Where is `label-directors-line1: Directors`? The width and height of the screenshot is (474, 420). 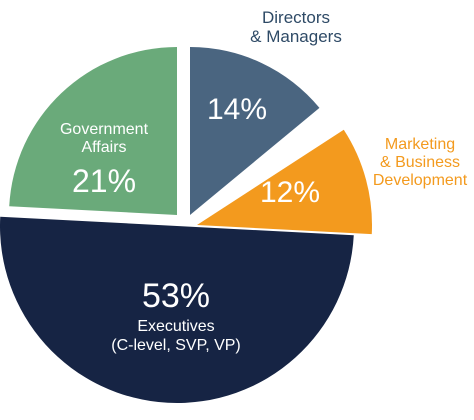 label-directors-line1: Directors is located at coordinates (296, 17).